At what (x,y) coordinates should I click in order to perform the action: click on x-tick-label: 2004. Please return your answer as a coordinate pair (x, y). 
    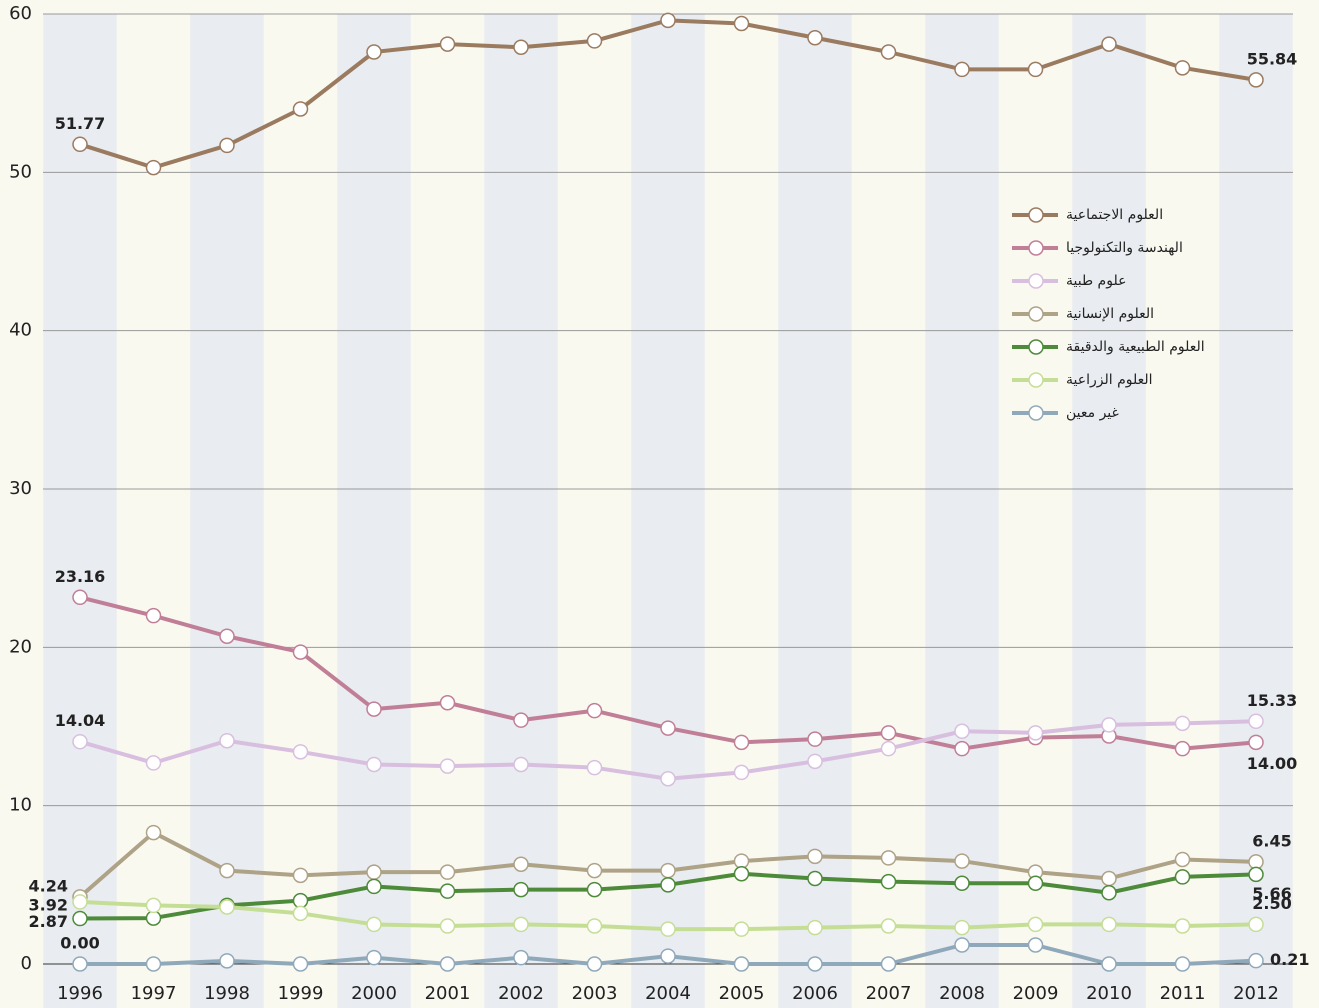
    Looking at the image, I should click on (668, 993).